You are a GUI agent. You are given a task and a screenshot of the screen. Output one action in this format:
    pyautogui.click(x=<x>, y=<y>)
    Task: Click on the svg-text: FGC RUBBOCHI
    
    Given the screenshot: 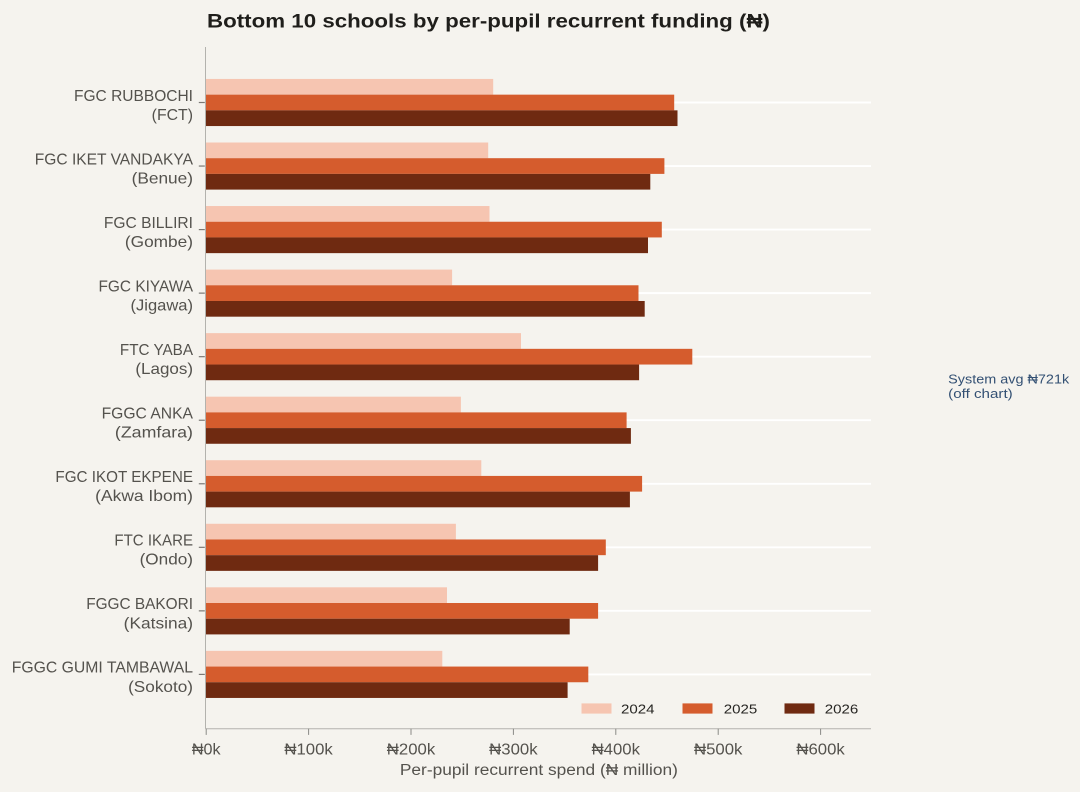 What is the action you would take?
    pyautogui.click(x=133, y=96)
    